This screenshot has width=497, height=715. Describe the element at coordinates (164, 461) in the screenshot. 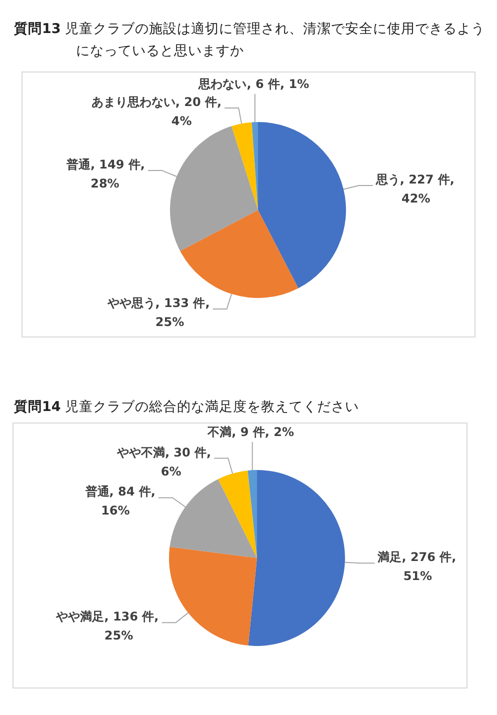

I see `slice-label: やや不満, 30 件, 6%` at that location.